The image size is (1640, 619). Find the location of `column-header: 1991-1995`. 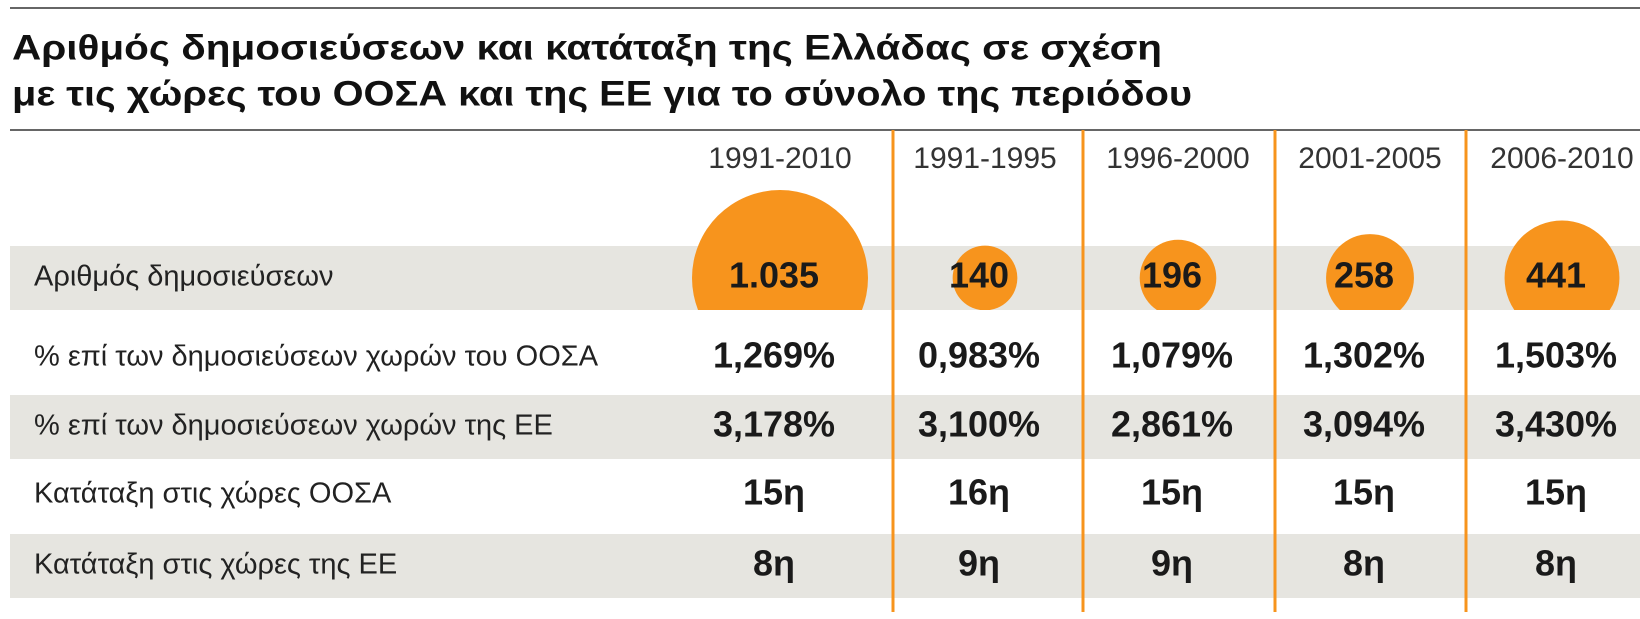

column-header: 1991-1995 is located at coordinates (984, 158).